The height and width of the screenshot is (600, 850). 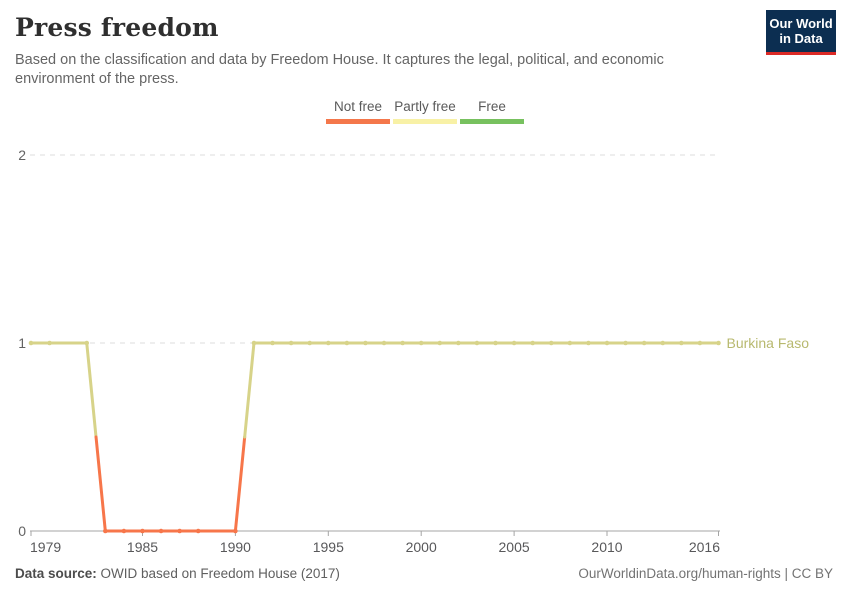 I want to click on x-tick-label: 1990, so click(x=235, y=547).